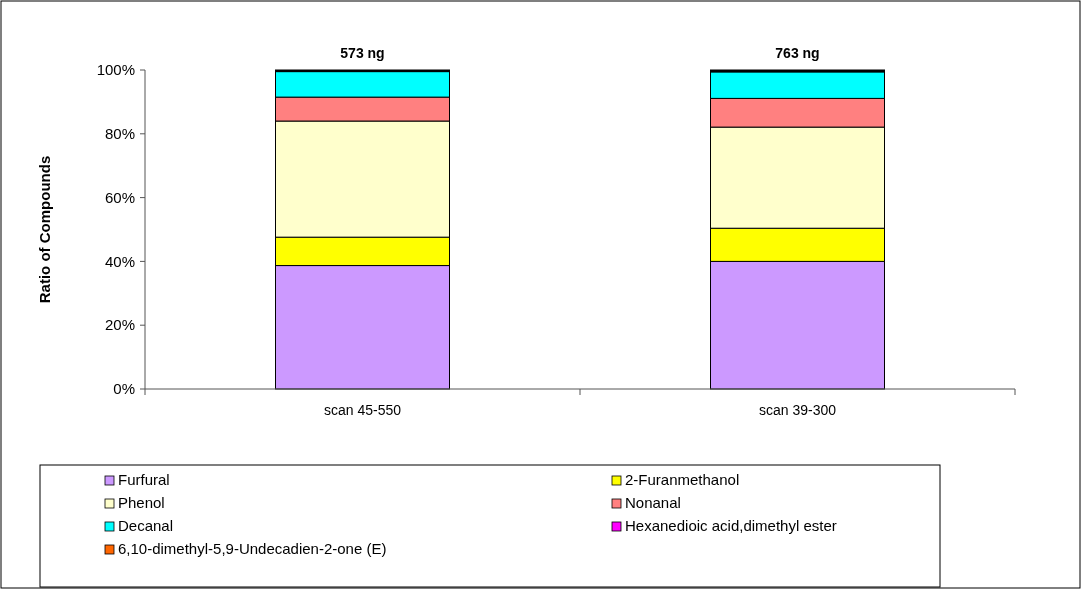  What do you see at coordinates (119, 134) in the screenshot?
I see `y-tick-label: 80%` at bounding box center [119, 134].